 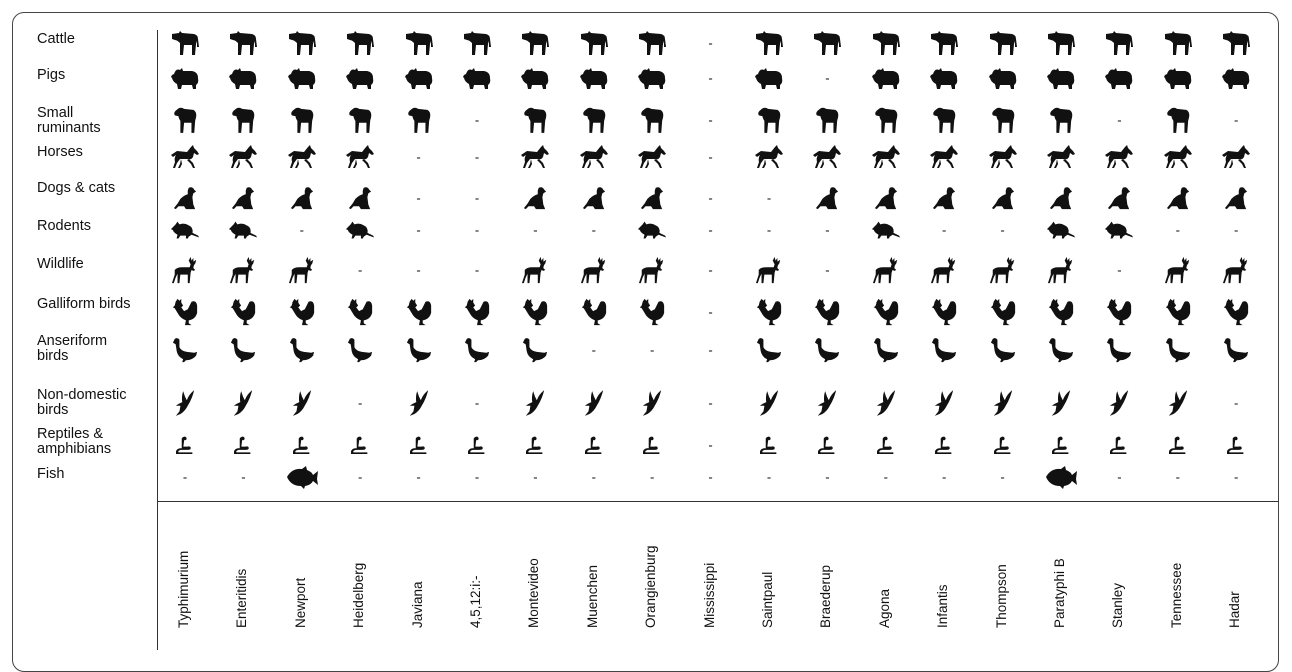 I want to click on host-label: Fish, so click(x=96, y=474).